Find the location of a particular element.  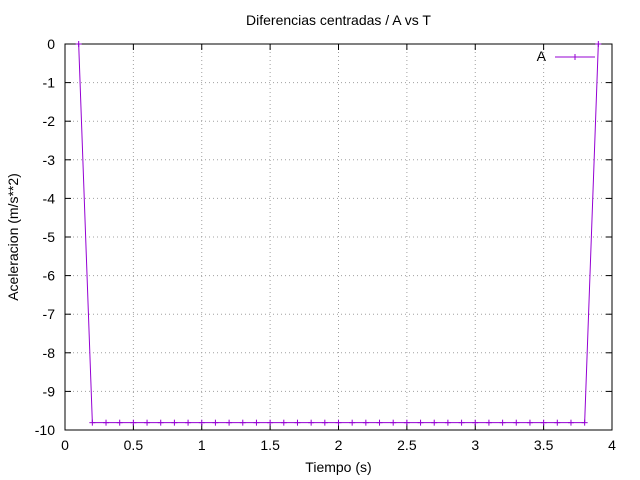

y-tick-label: -5 is located at coordinates (49, 237).